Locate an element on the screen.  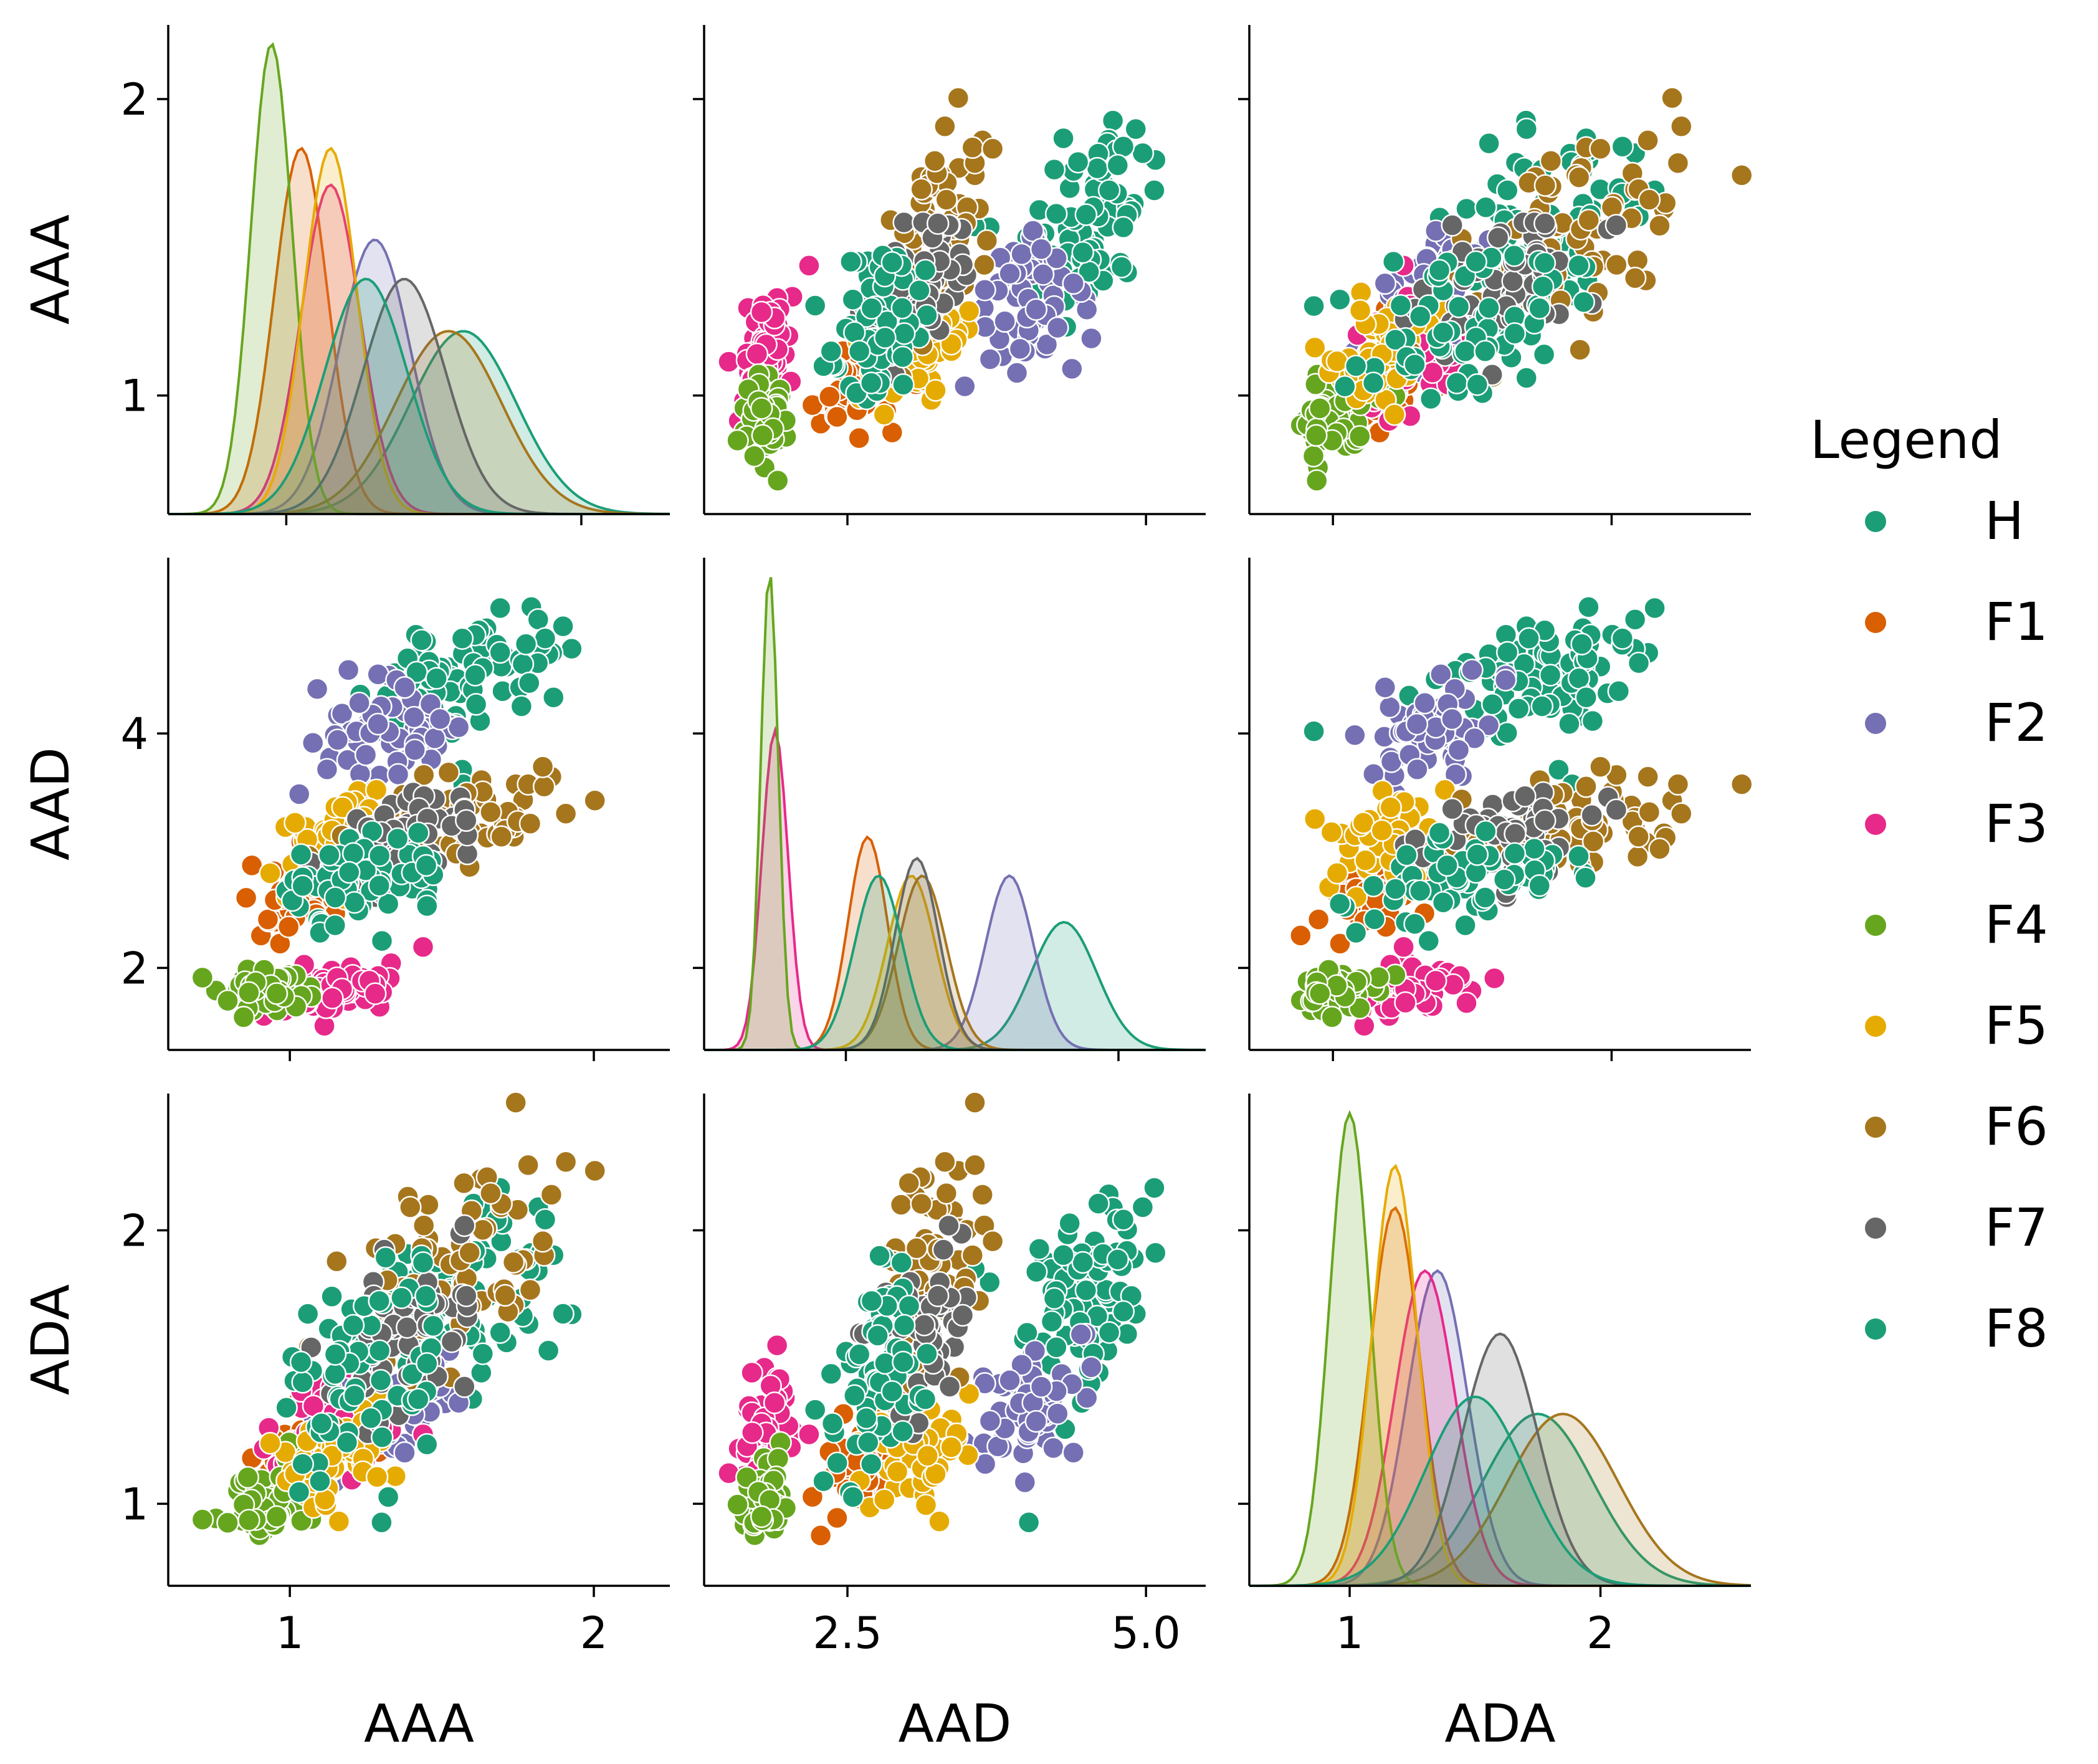
legend-label: F3 is located at coordinates (2016, 823).